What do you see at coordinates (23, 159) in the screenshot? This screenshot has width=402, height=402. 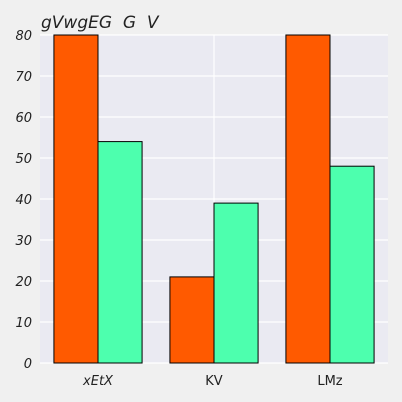 I see `y-tick-label: 50` at bounding box center [23, 159].